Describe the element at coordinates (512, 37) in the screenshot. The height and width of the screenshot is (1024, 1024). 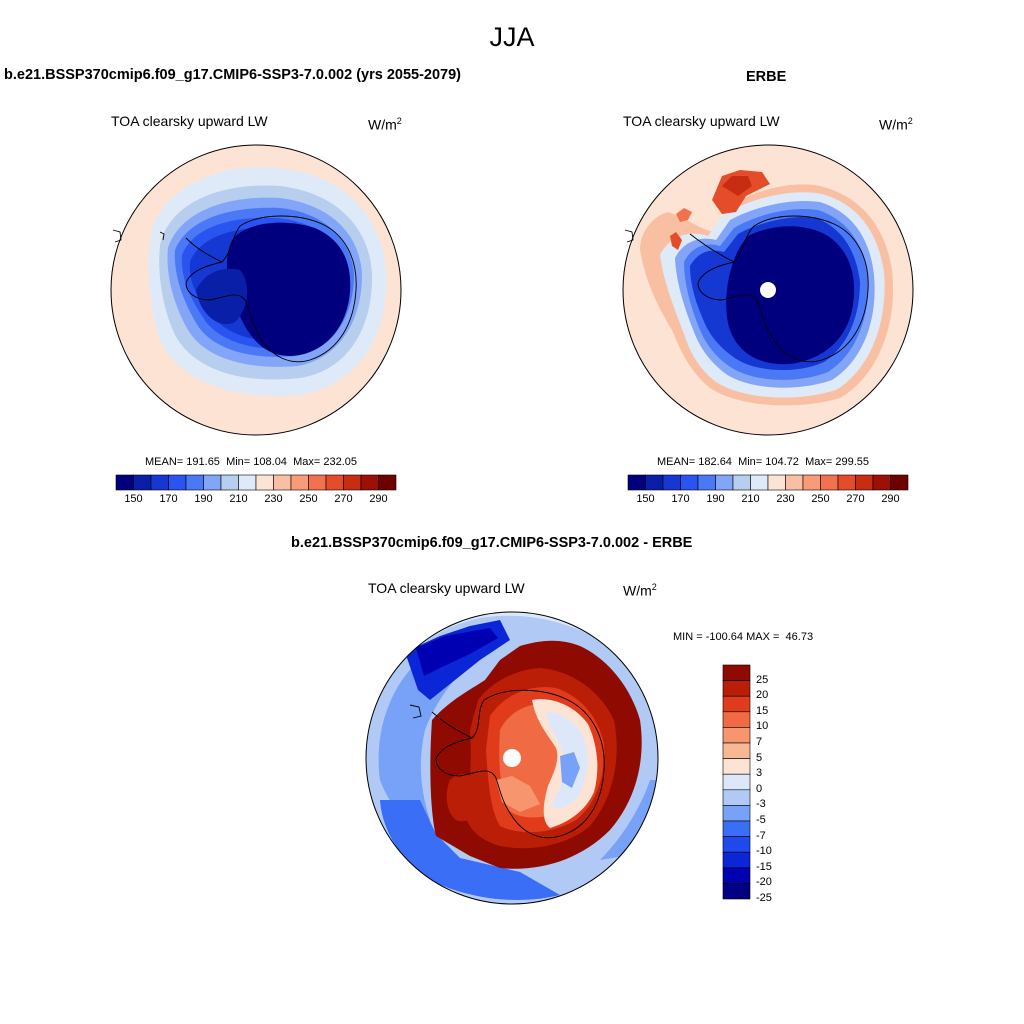
I see `figure-title: JJA` at that location.